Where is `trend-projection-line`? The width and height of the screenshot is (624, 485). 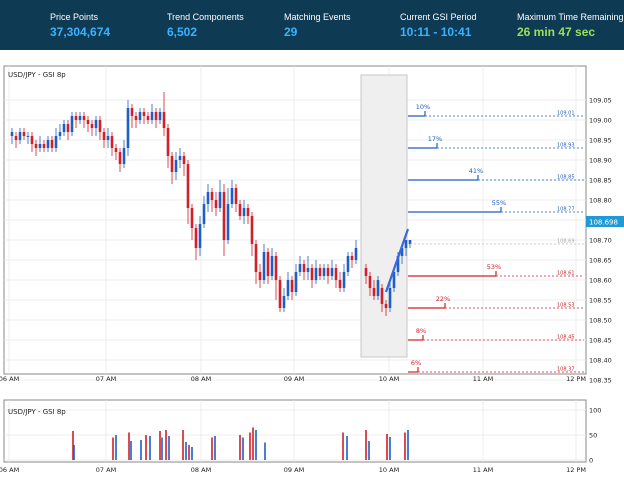
trend-projection-line is located at coordinates (397, 260).